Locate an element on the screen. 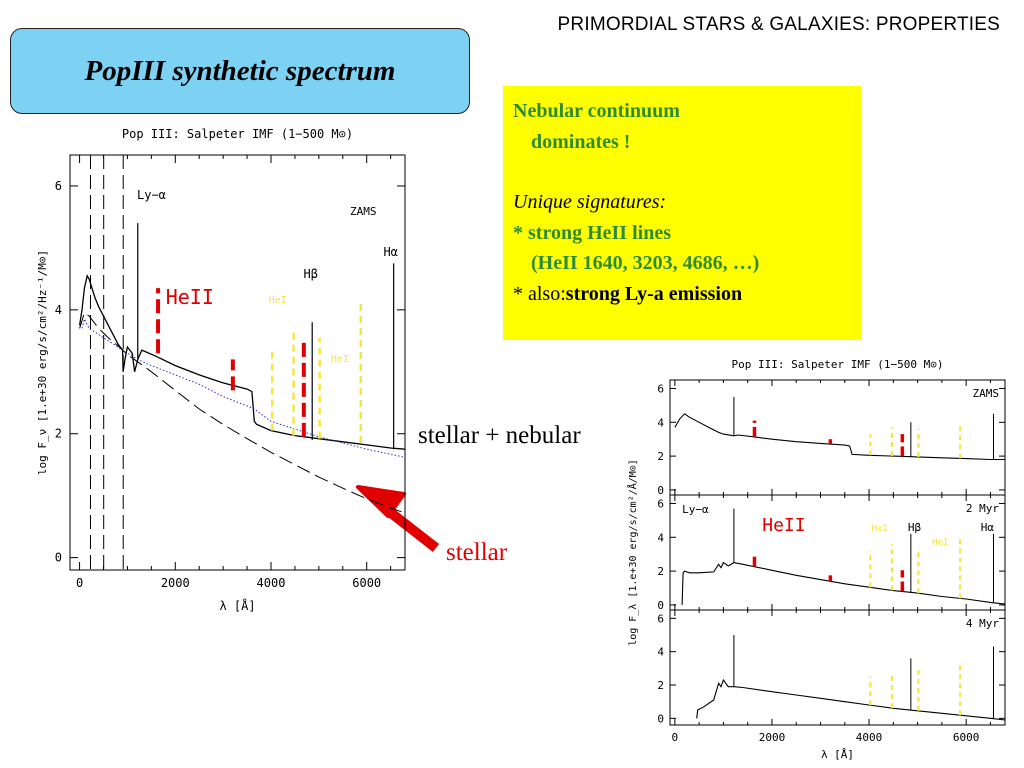  y-axis-label: log F_λ [1.e+30 erg/s/cm²/Å/M⊙] is located at coordinates (632, 552).